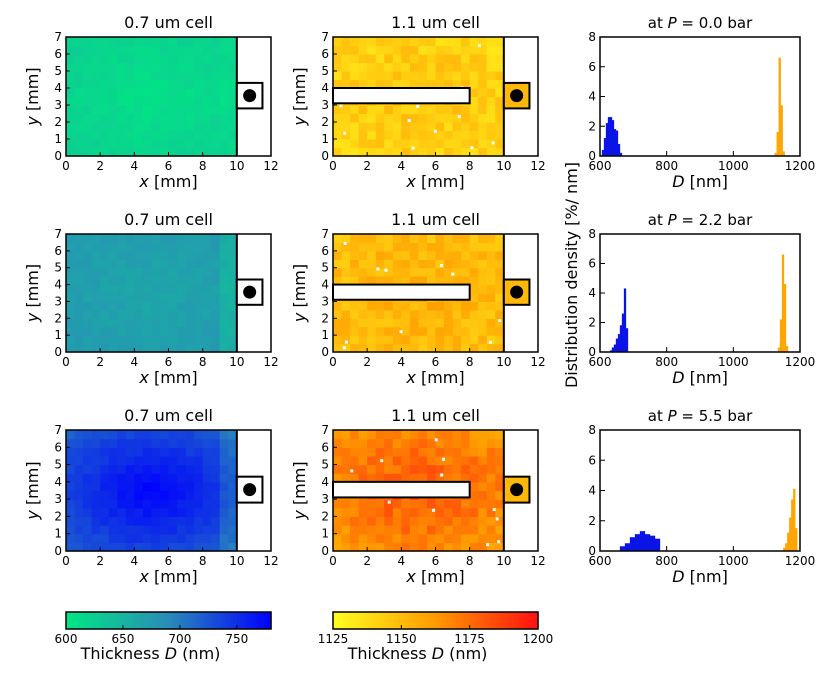 Image resolution: width=830 pixels, height=684 pixels. Describe the element at coordinates (325, 285) in the screenshot. I see `y-tick-label: 4` at that location.